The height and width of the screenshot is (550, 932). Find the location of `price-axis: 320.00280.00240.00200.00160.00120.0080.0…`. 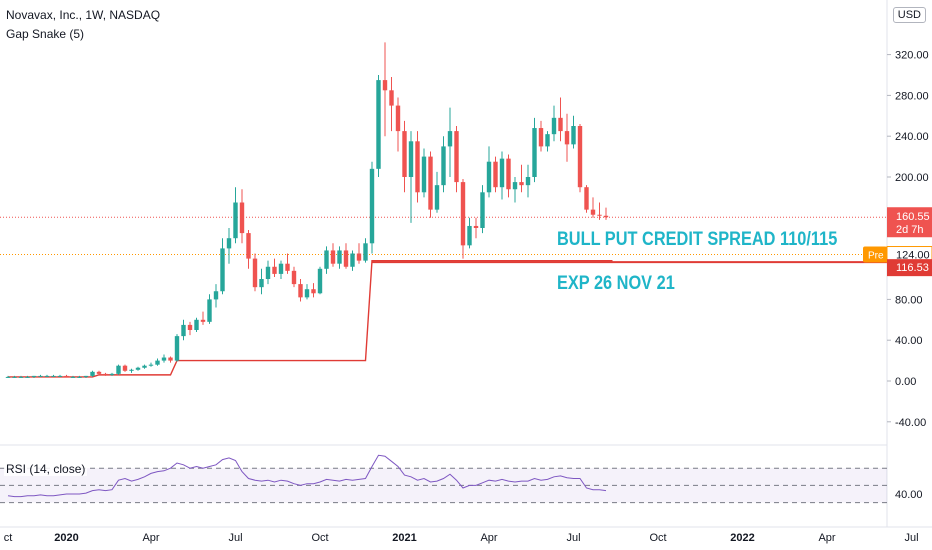

price-axis: 320.00280.00240.00200.00160.00120.0080.0… is located at coordinates (908, 239).